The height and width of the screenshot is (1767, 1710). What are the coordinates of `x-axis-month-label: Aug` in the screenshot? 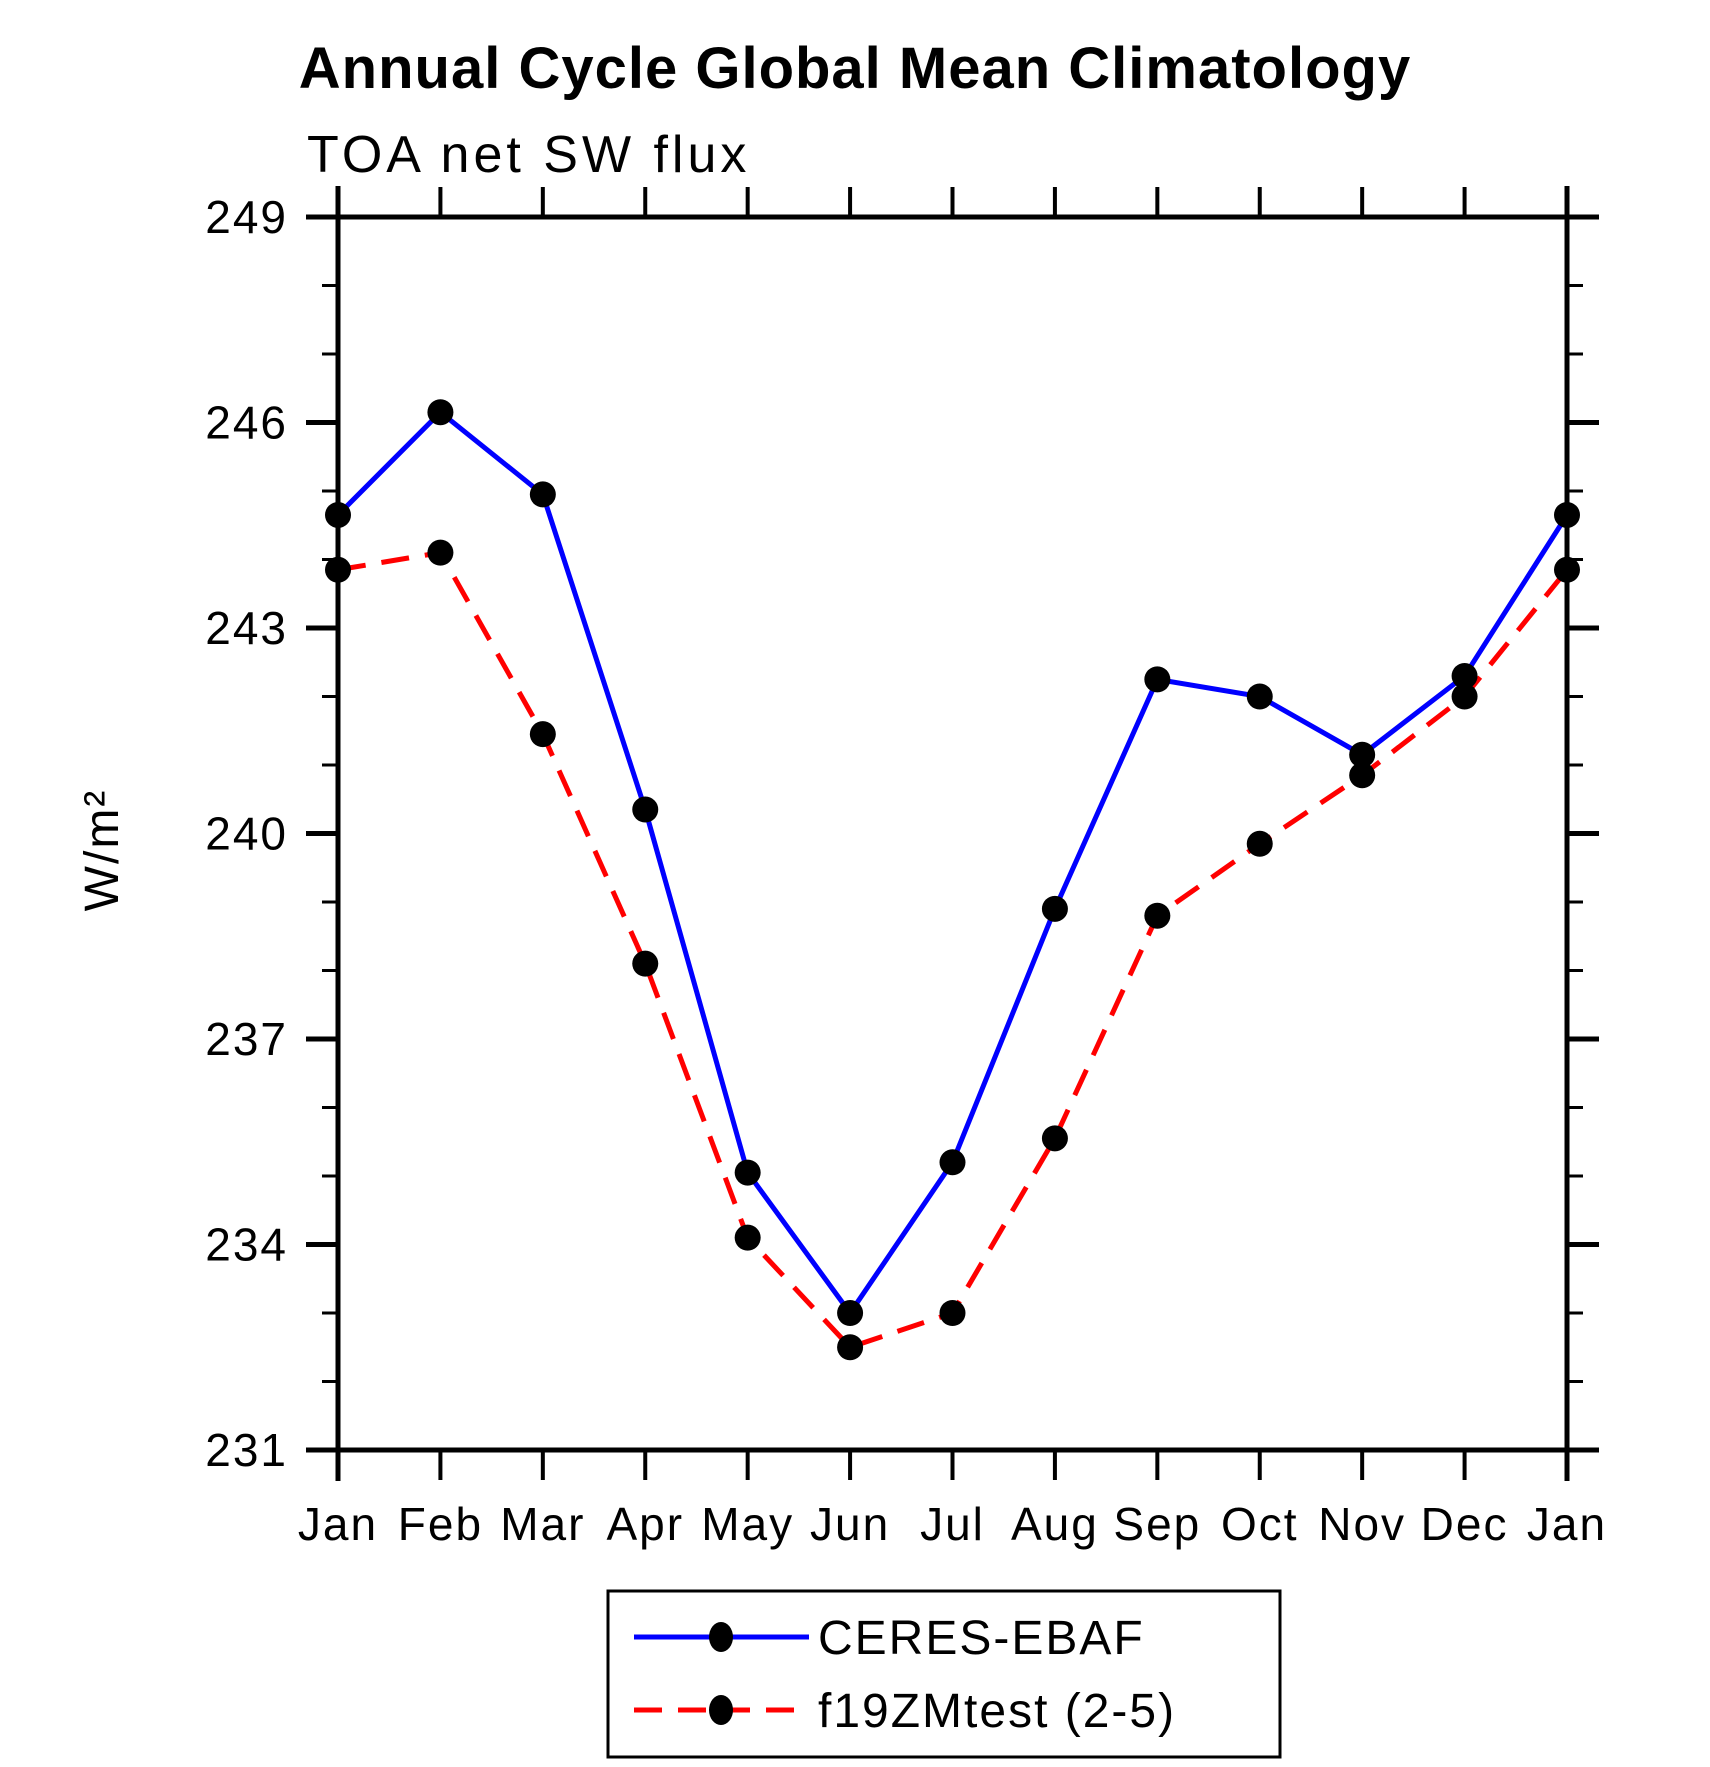 It's located at (1055, 1524).